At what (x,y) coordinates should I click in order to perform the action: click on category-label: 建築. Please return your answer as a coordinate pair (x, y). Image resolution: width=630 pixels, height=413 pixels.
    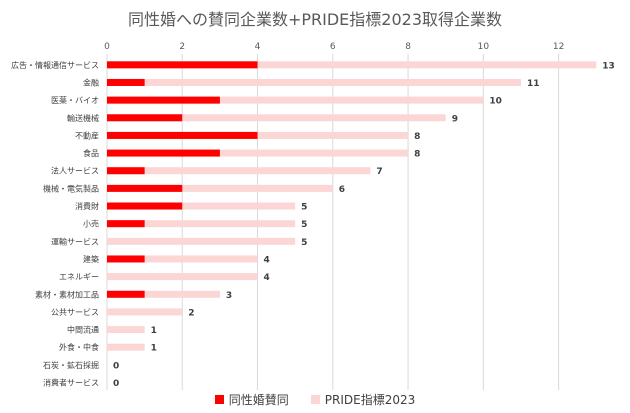
    Looking at the image, I should click on (91, 259).